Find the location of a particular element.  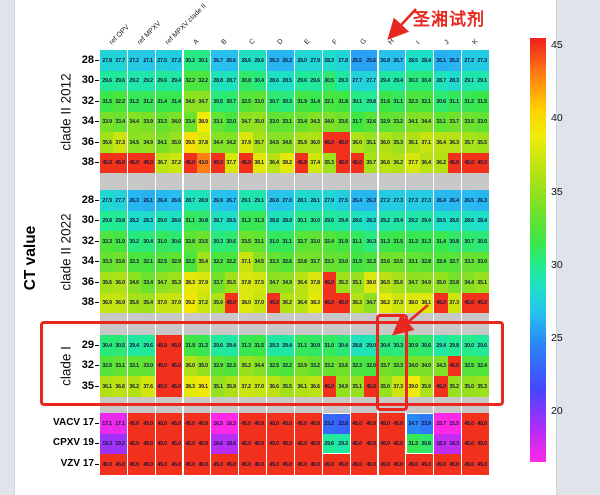

heatmap-cell: 31.9 31.3 is located at coordinates (197, 345).